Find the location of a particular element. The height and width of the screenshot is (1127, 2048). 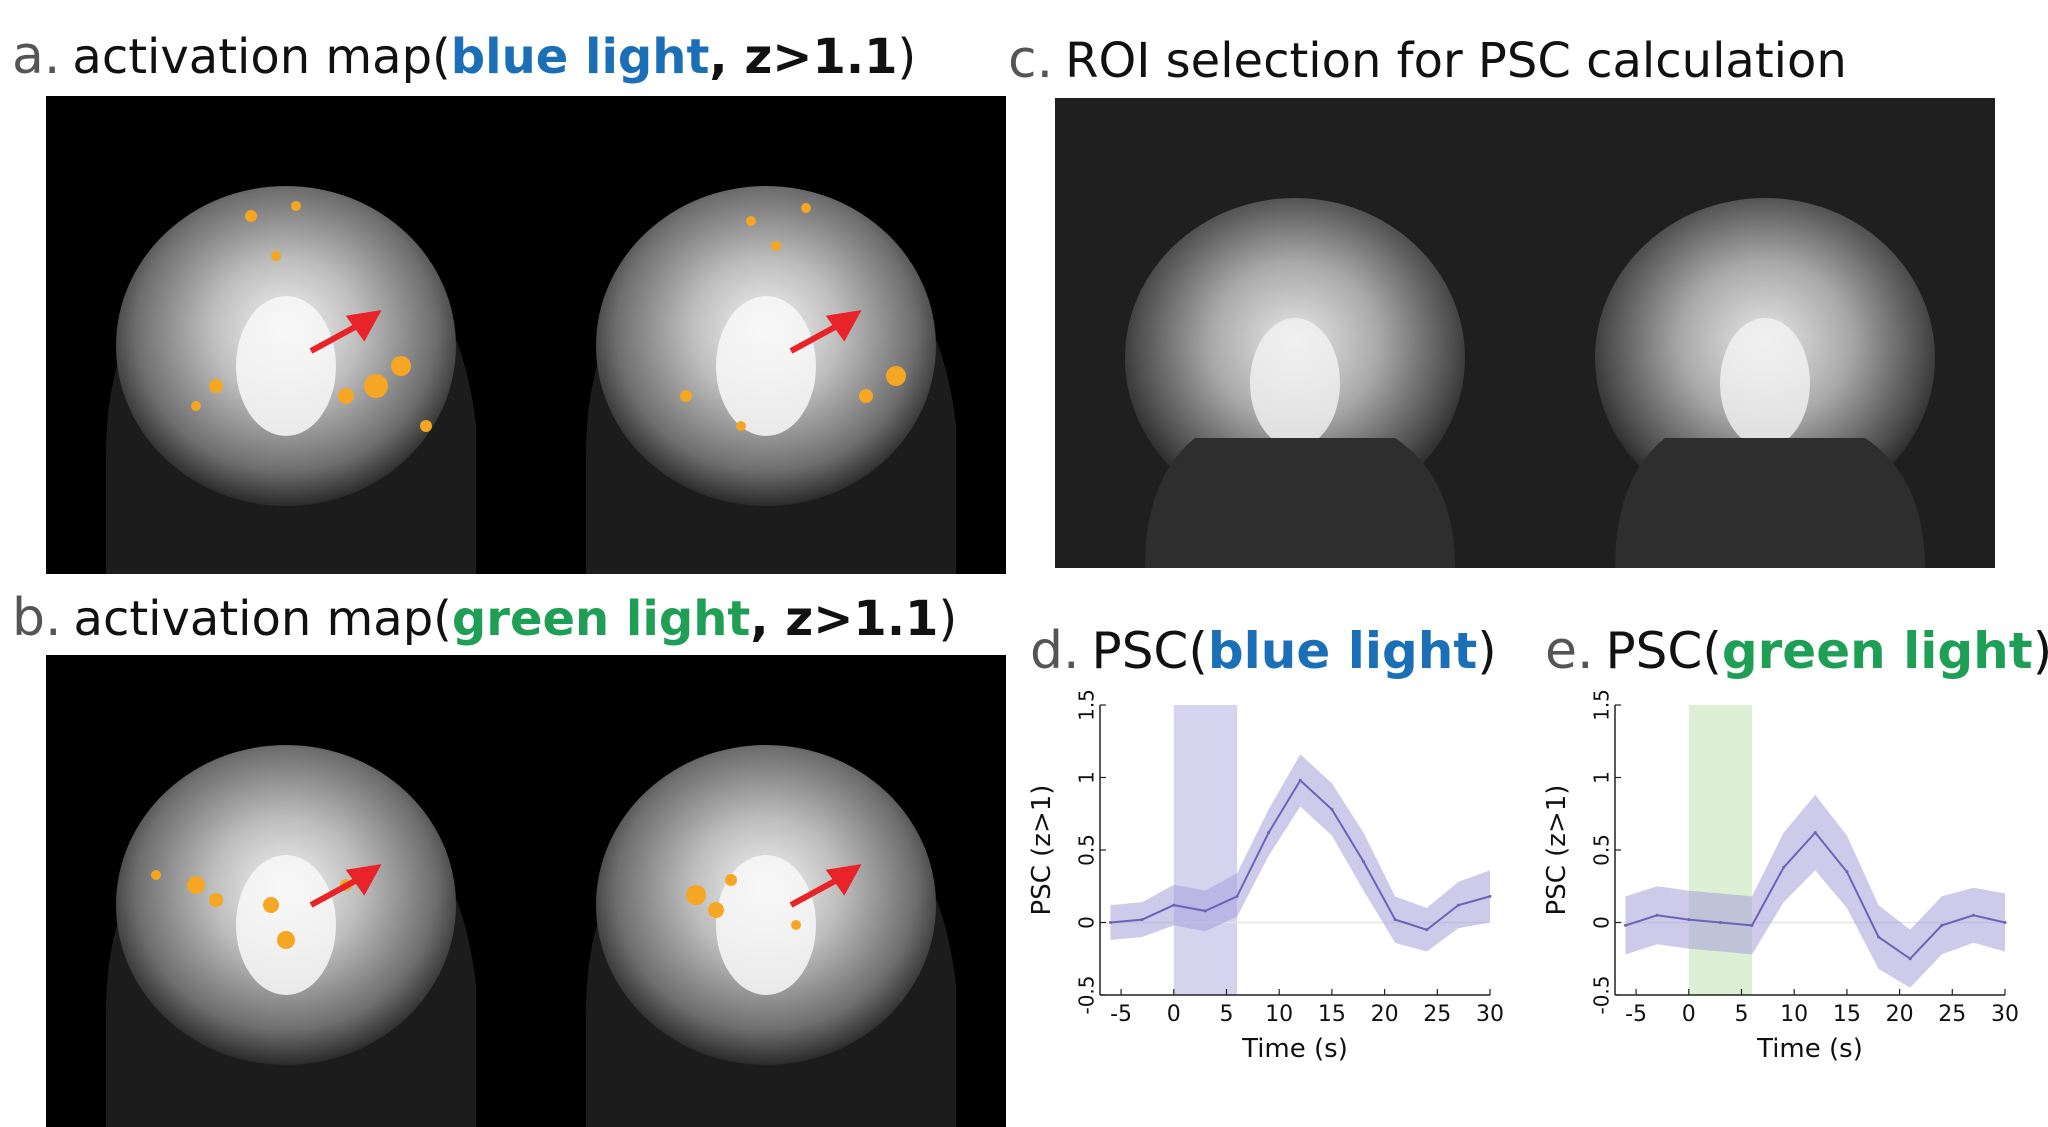

panel-b-prefix: activation map( is located at coordinates (262, 619).